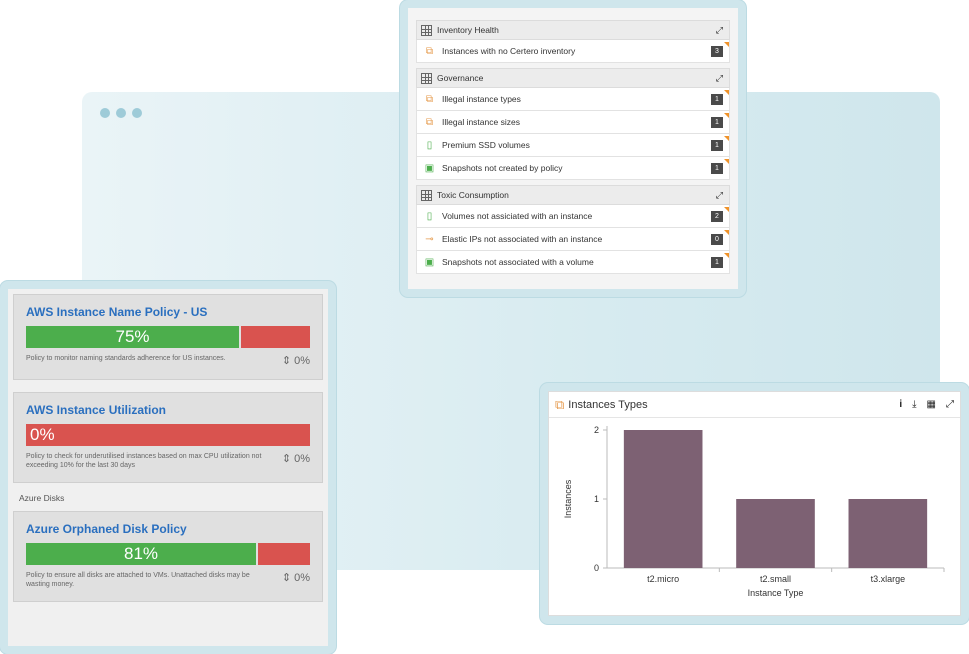  I want to click on compliance-bar: 75%, so click(168, 337).